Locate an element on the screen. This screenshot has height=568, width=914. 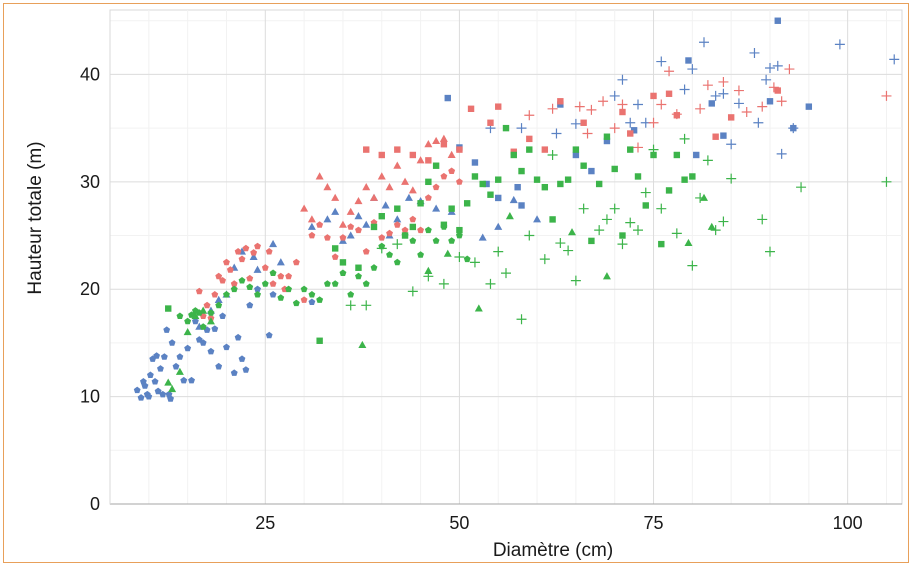
x-tick-label: 25 is located at coordinates (265, 523).